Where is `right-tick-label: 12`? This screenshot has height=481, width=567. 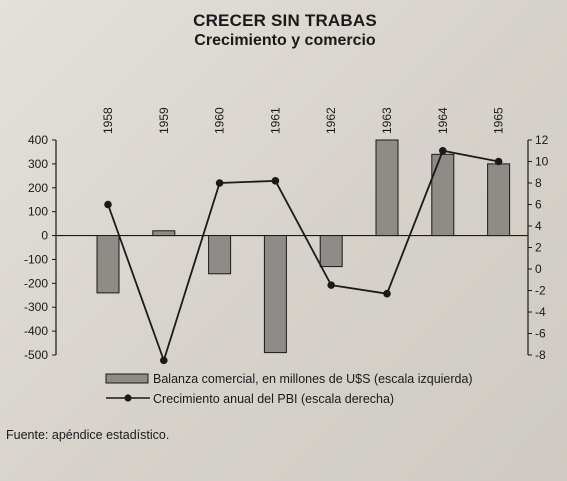
right-tick-label: 12 is located at coordinates (542, 140).